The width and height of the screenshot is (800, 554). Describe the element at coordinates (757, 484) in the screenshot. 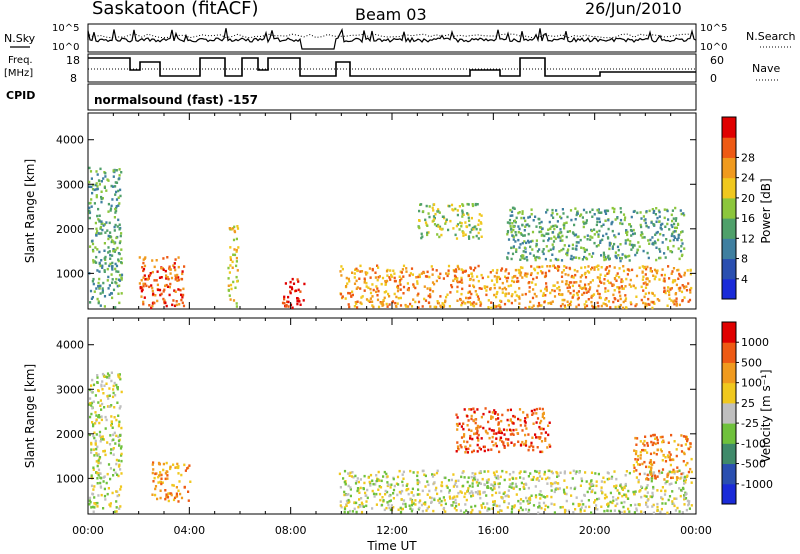

I see `colorbar-tick-label: -1000` at that location.